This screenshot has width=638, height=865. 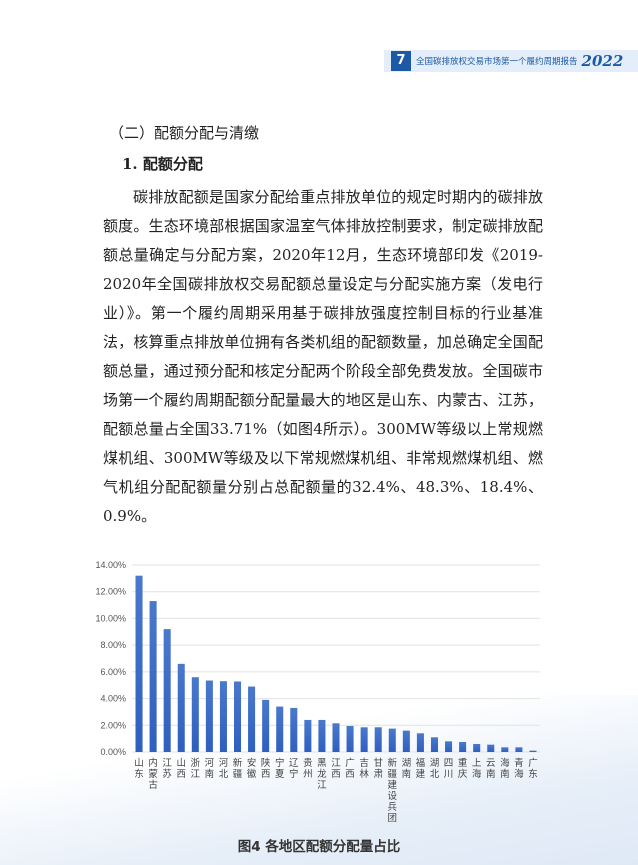 I want to click on x-tick-label: 陕西, so click(x=266, y=768).